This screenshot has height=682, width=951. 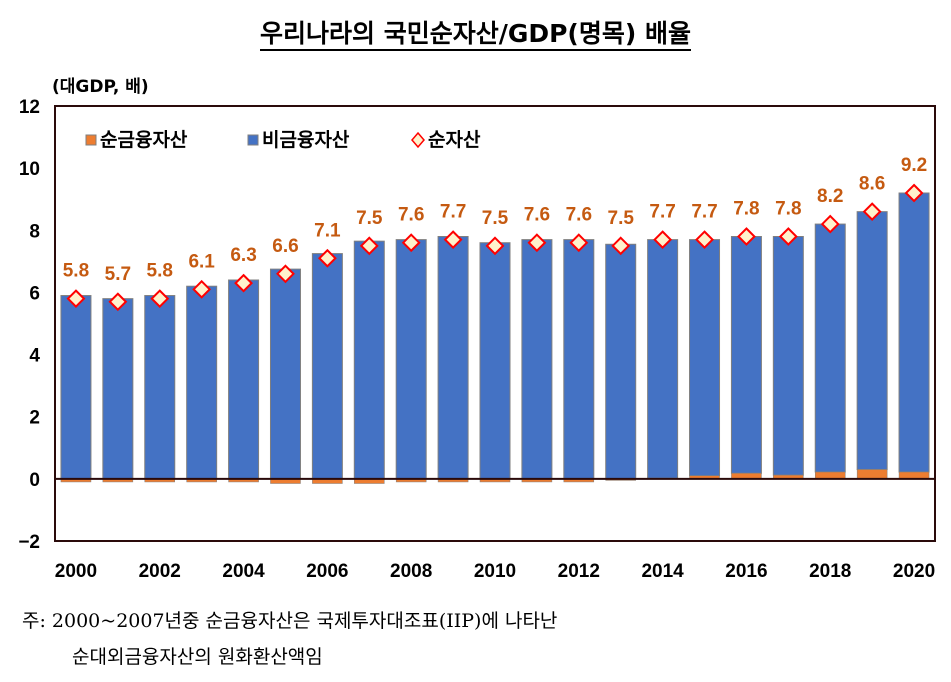 I want to click on legend-swatch-net-financial-assets, so click(x=91, y=140).